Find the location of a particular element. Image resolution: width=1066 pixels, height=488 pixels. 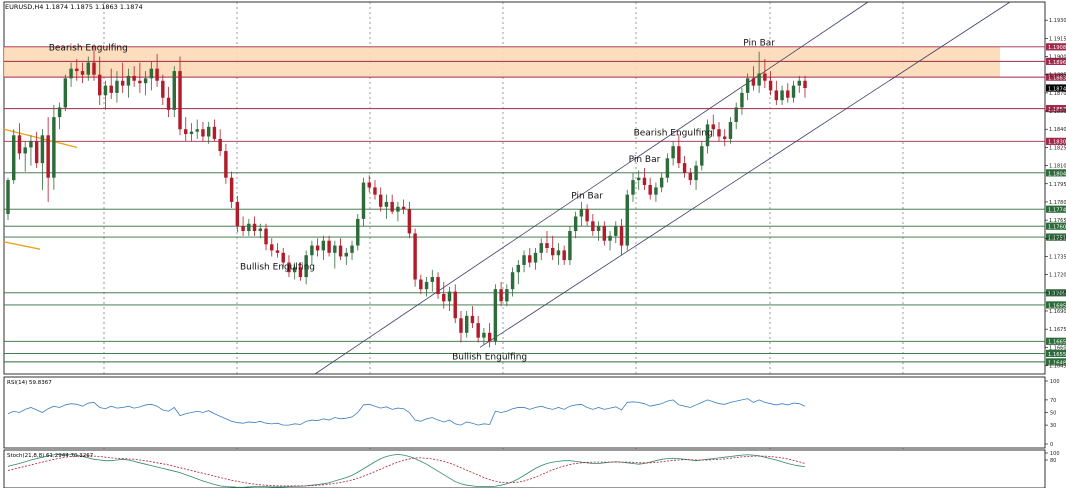

symbol-title: EURUSD,H4 1.1874 1.1875 1.1863 1.1874 is located at coordinates (74, 7).